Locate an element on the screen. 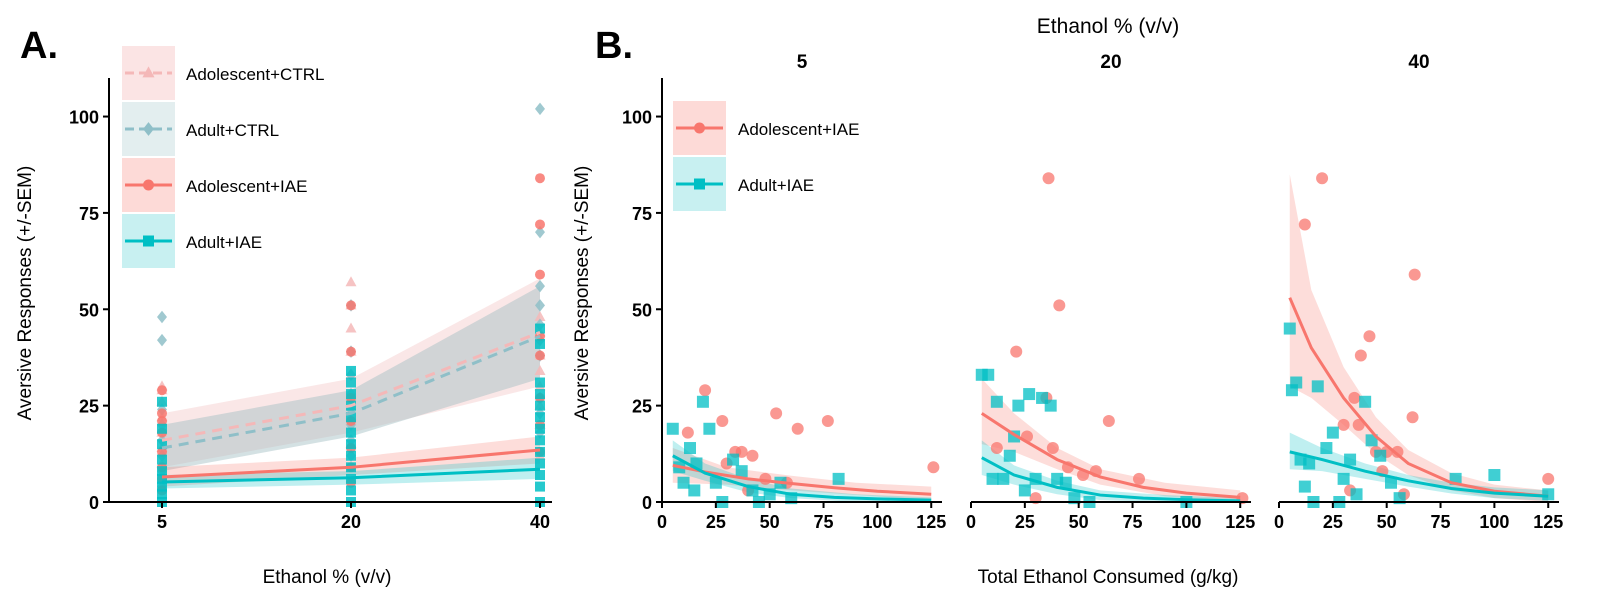 The image size is (1600, 600). panel-b-label: B. is located at coordinates (614, 46).